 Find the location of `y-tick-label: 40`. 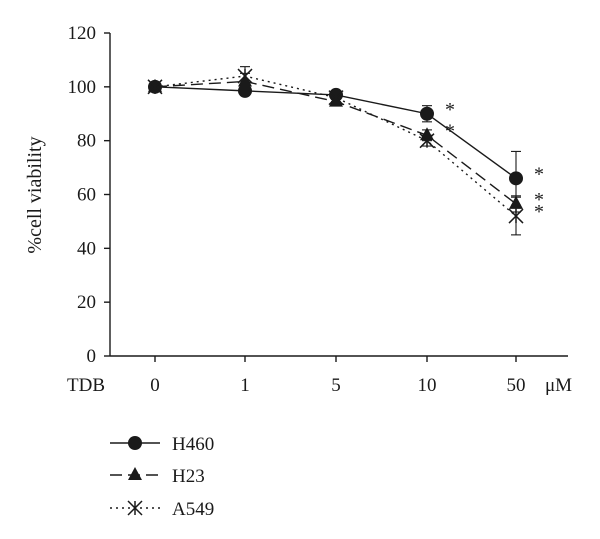

y-tick-label: 40 is located at coordinates (86, 248).